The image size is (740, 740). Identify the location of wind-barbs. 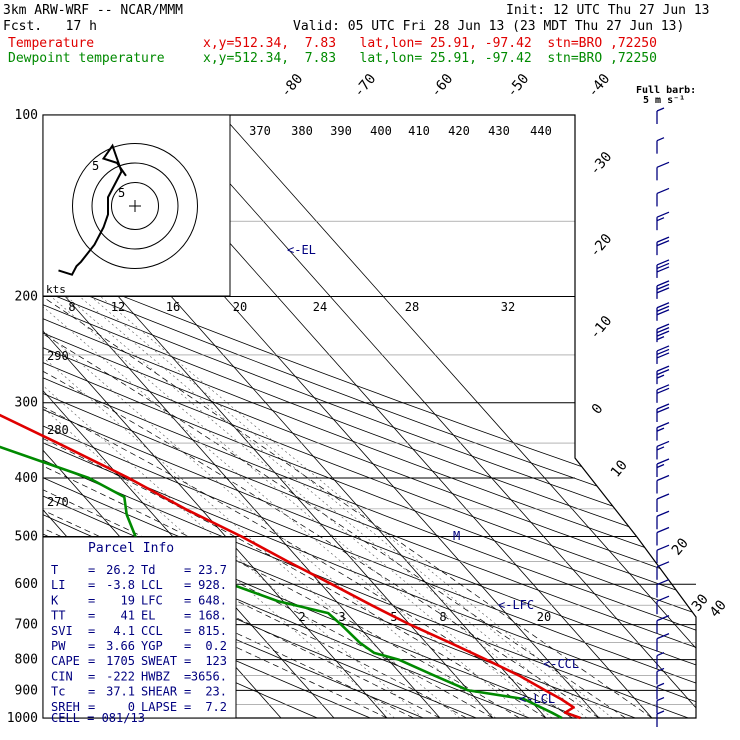
(663, 417).